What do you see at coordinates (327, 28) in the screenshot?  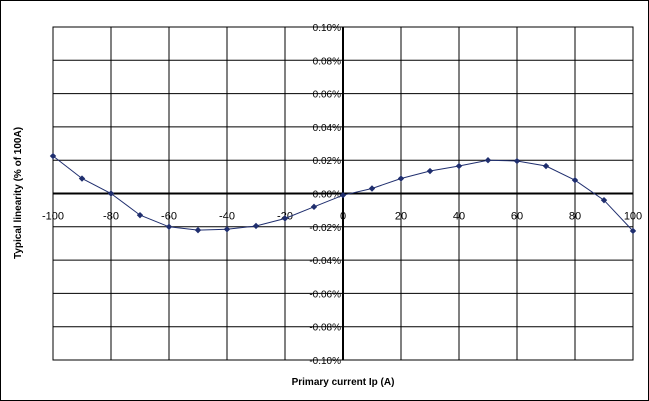 I see `y-tick-label: 0.10%` at bounding box center [327, 28].